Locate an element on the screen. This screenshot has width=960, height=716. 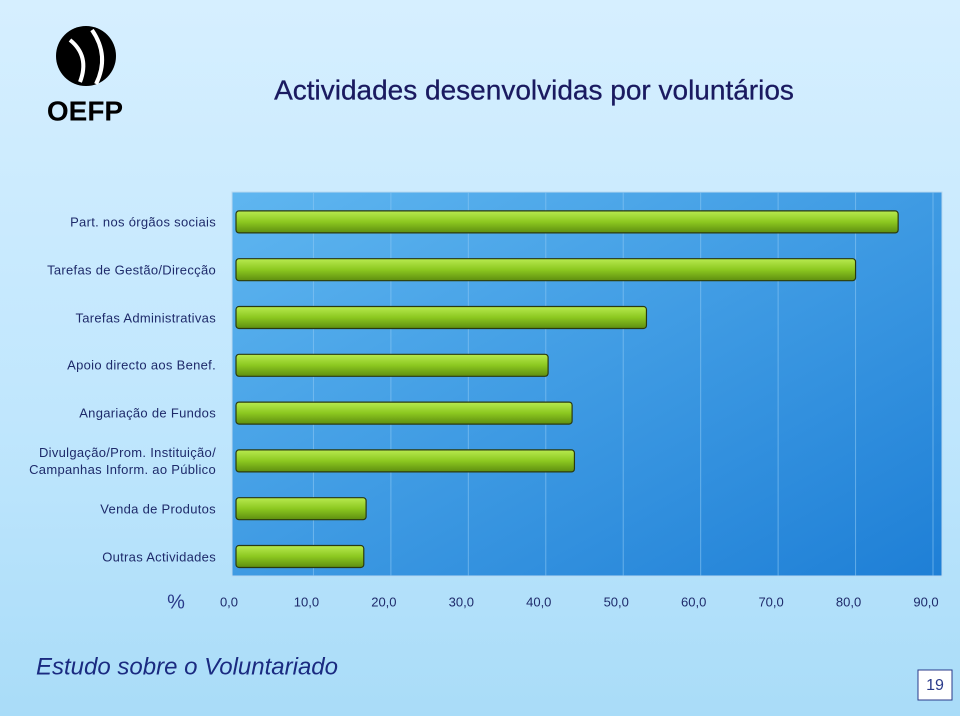
y-tick-label: Tarefas Administrativas is located at coordinates (145, 317).